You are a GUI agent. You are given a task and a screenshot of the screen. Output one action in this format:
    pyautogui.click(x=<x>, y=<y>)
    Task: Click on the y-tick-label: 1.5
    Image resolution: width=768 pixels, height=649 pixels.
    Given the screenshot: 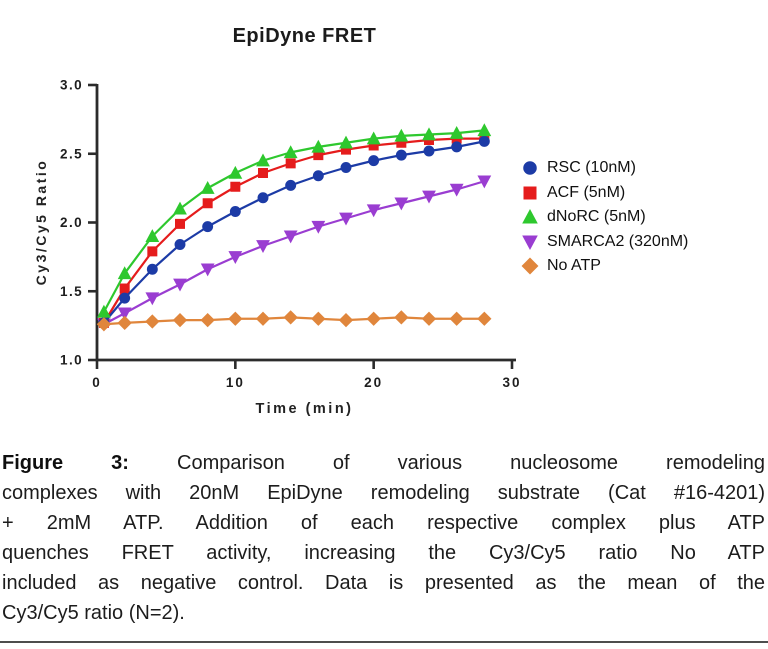 What is the action you would take?
    pyautogui.click(x=71, y=291)
    